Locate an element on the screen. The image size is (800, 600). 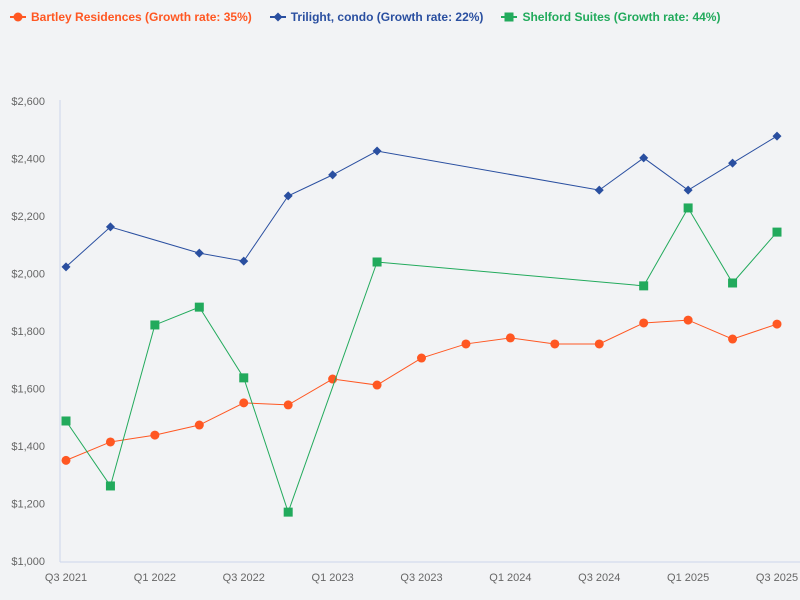
legend-label: Trilight, condo (Growth rate: 22%) is located at coordinates (387, 17).